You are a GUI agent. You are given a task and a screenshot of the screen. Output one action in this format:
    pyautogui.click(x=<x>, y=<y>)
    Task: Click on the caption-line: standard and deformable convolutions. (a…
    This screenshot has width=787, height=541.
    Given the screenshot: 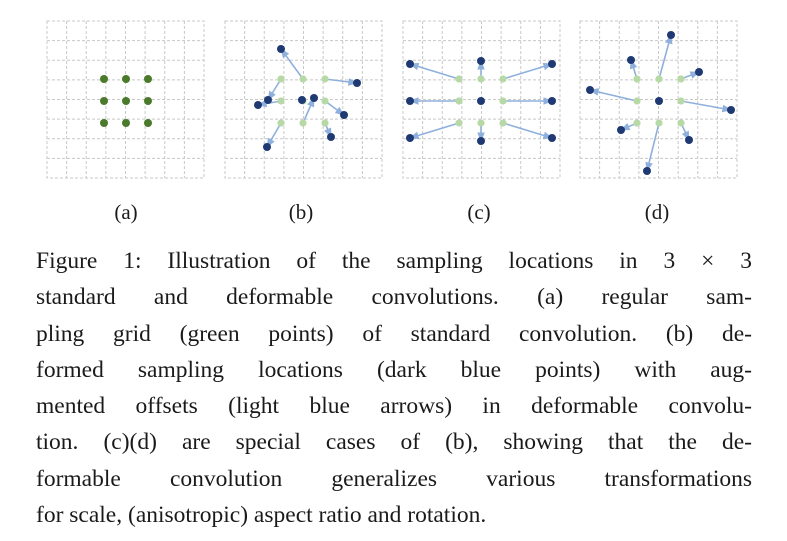 What is the action you would take?
    pyautogui.click(x=394, y=297)
    